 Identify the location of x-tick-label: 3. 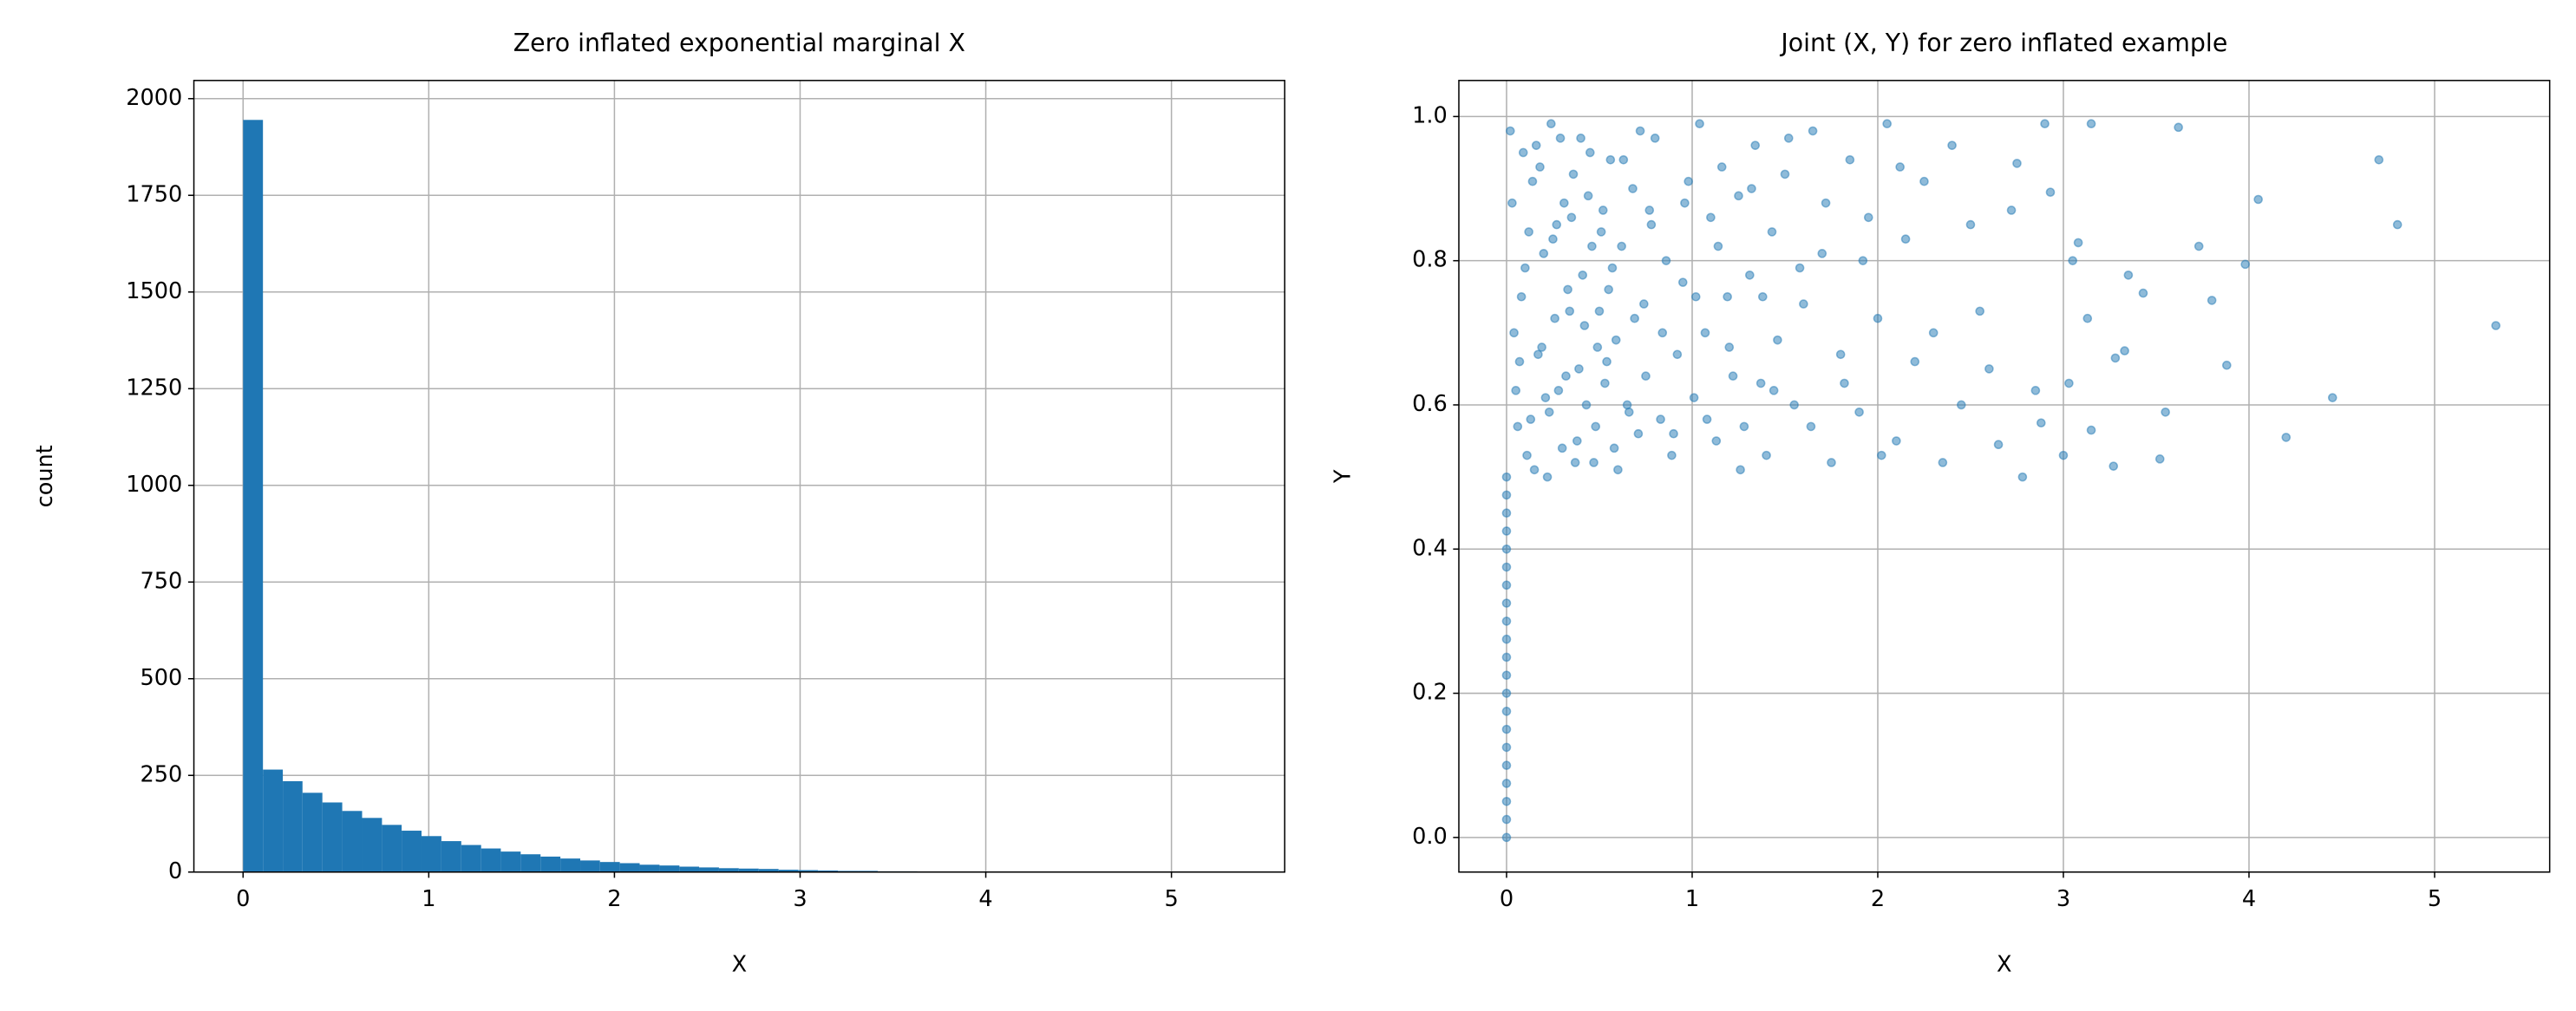
(800, 899).